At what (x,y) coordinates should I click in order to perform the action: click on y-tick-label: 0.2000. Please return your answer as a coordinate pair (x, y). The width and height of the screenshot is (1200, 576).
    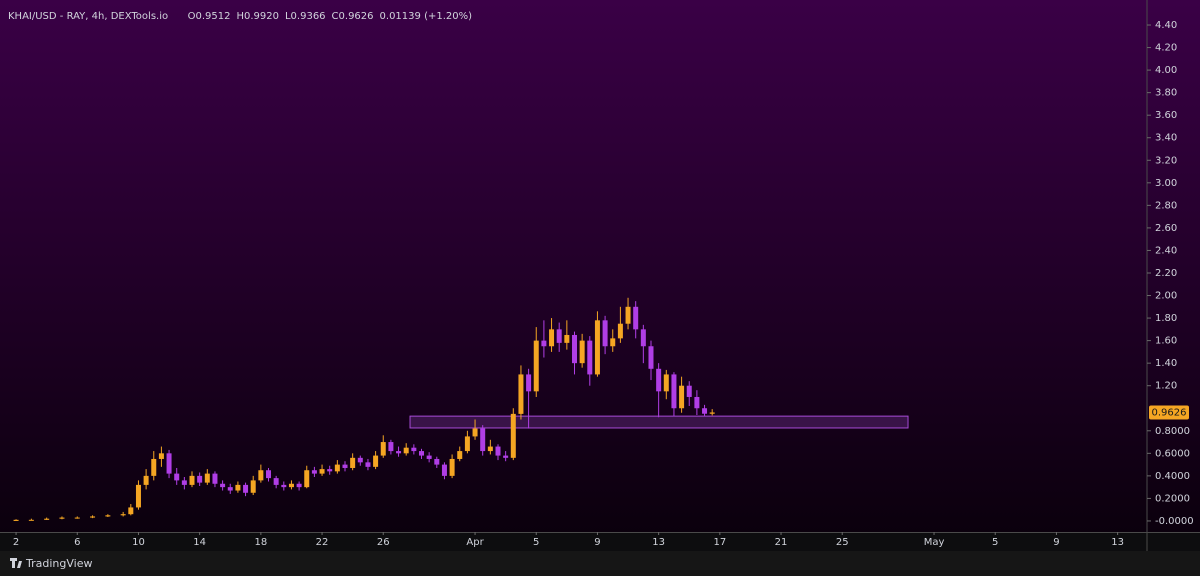
    Looking at the image, I should click on (1172, 498).